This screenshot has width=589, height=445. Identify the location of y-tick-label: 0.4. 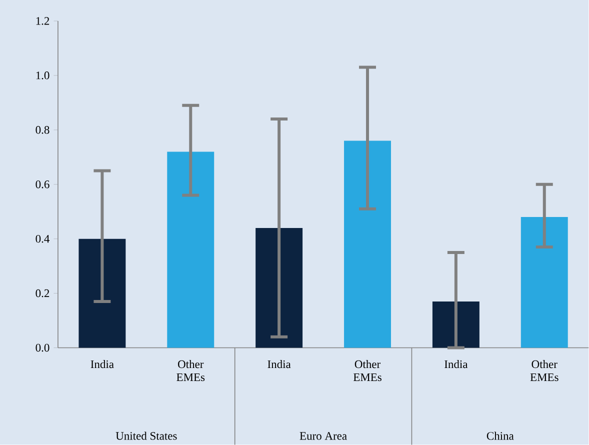
(43, 238).